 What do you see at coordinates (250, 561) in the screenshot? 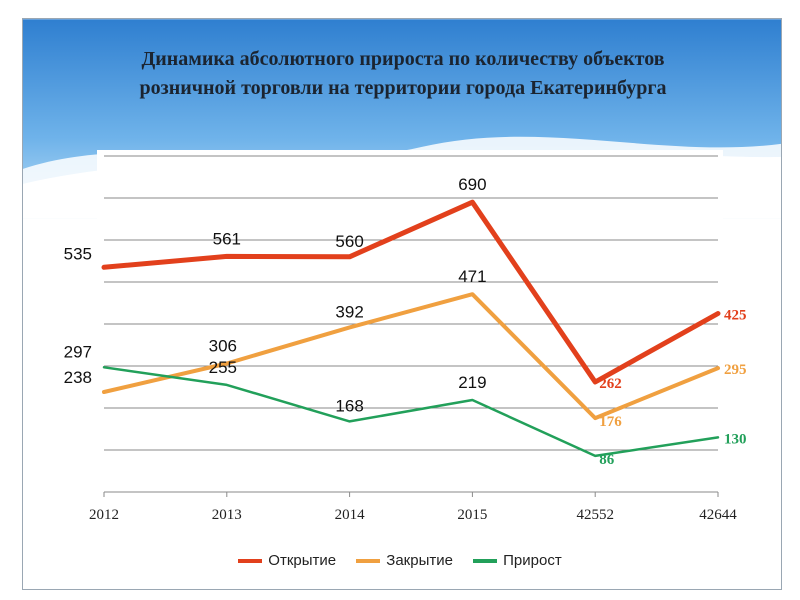
I see `legend-swatch-otkrytie` at bounding box center [250, 561].